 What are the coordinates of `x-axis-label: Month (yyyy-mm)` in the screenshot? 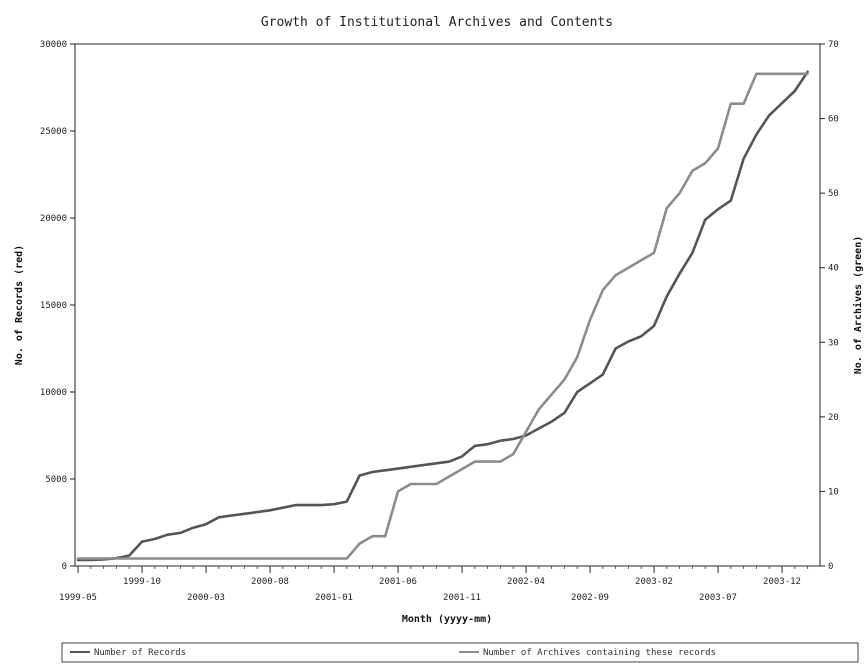 It's located at (447, 619).